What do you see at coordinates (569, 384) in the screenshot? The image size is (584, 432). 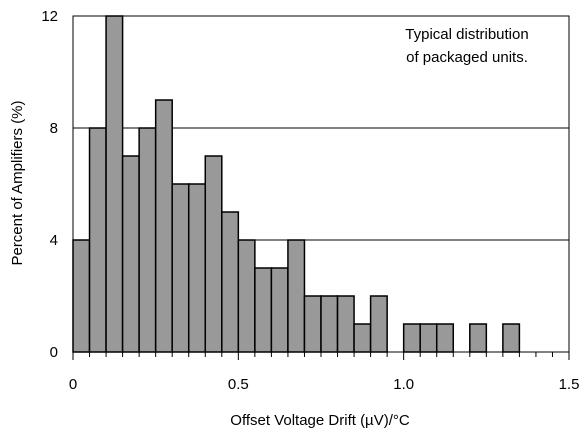 I see `x-tick-label: 1.5` at bounding box center [569, 384].